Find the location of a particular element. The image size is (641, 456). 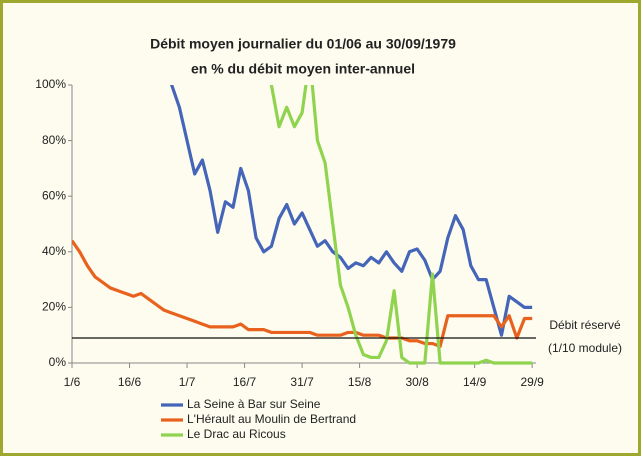

y-tick-label: 40% is located at coordinates (54, 251).